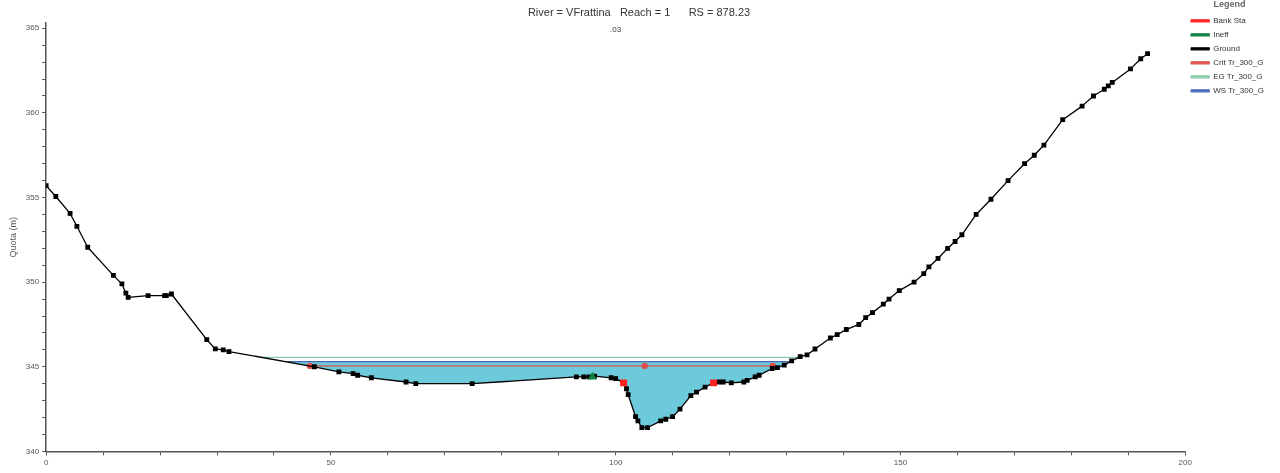  I want to click on chart-title: River = VFrattina Reach = 1 RS = 878.23, so click(639, 11).